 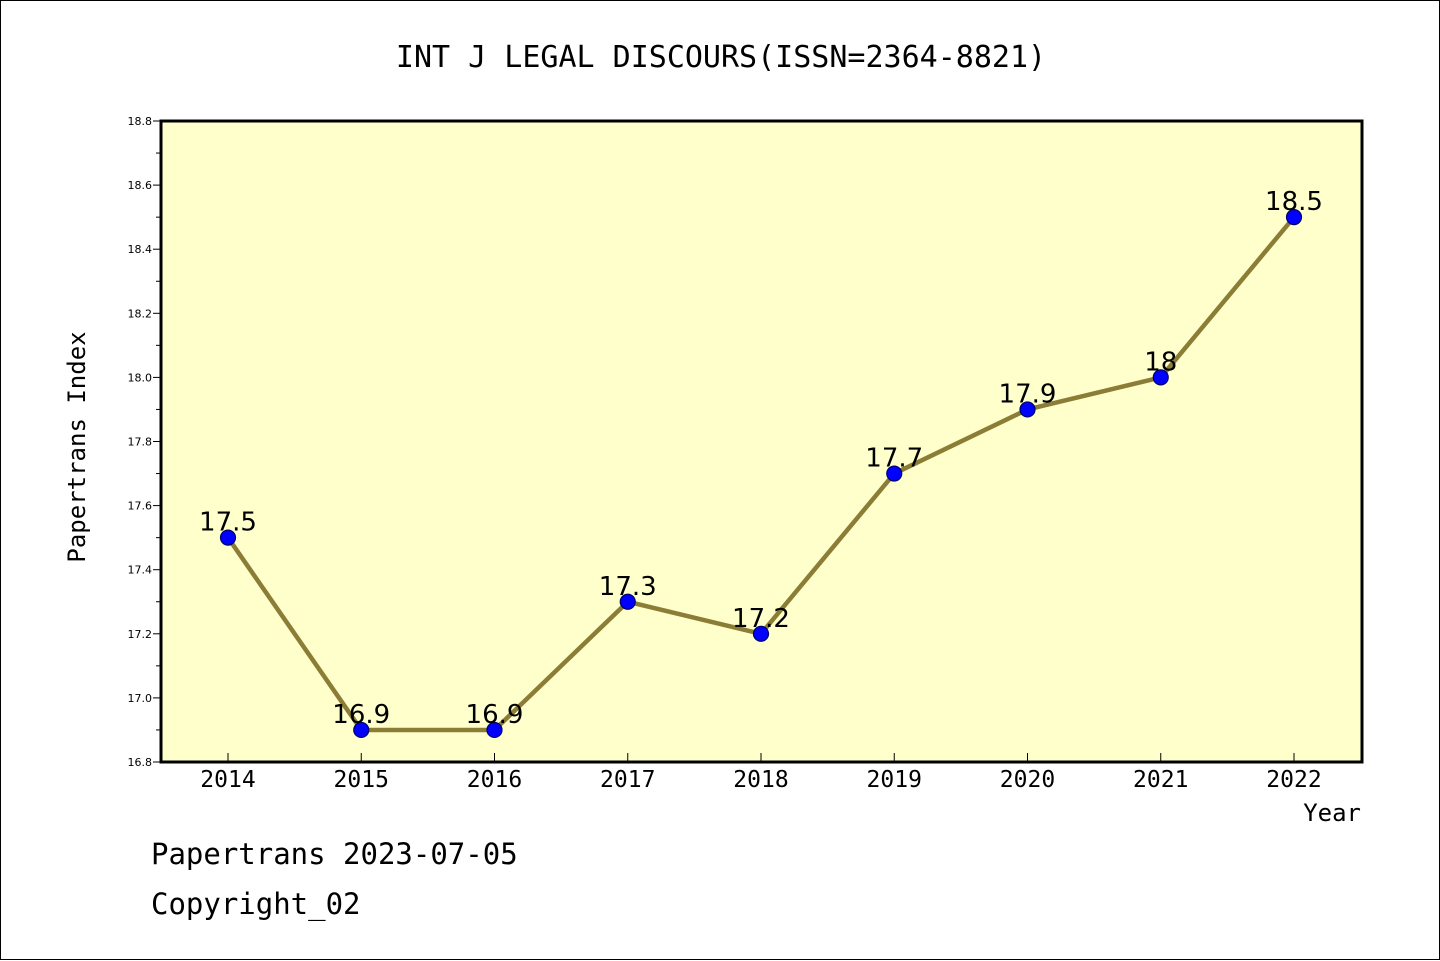 What do you see at coordinates (1027, 780) in the screenshot?
I see `x-tick-label: 2020` at bounding box center [1027, 780].